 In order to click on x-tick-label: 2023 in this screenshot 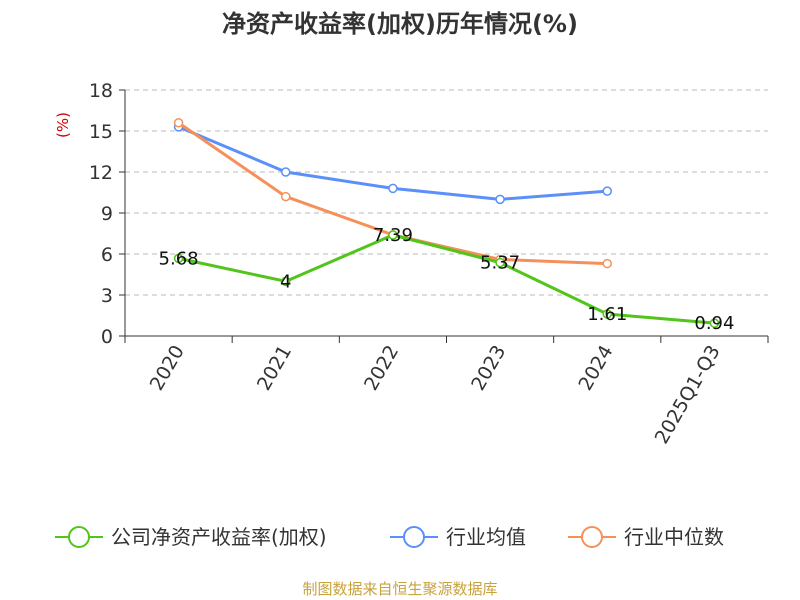, I will do `click(488, 368)`.